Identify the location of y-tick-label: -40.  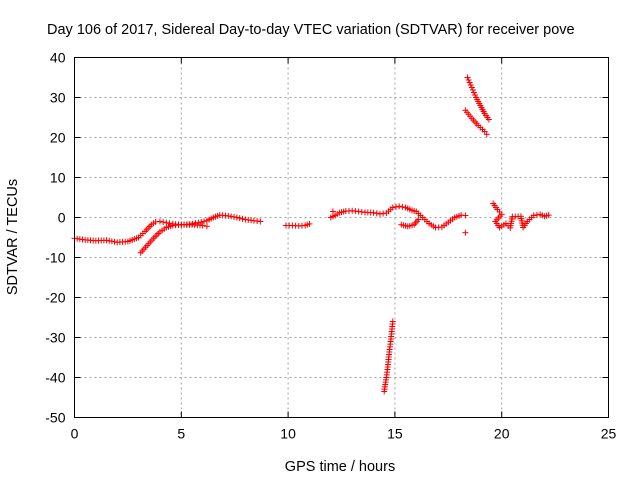
(55, 378).